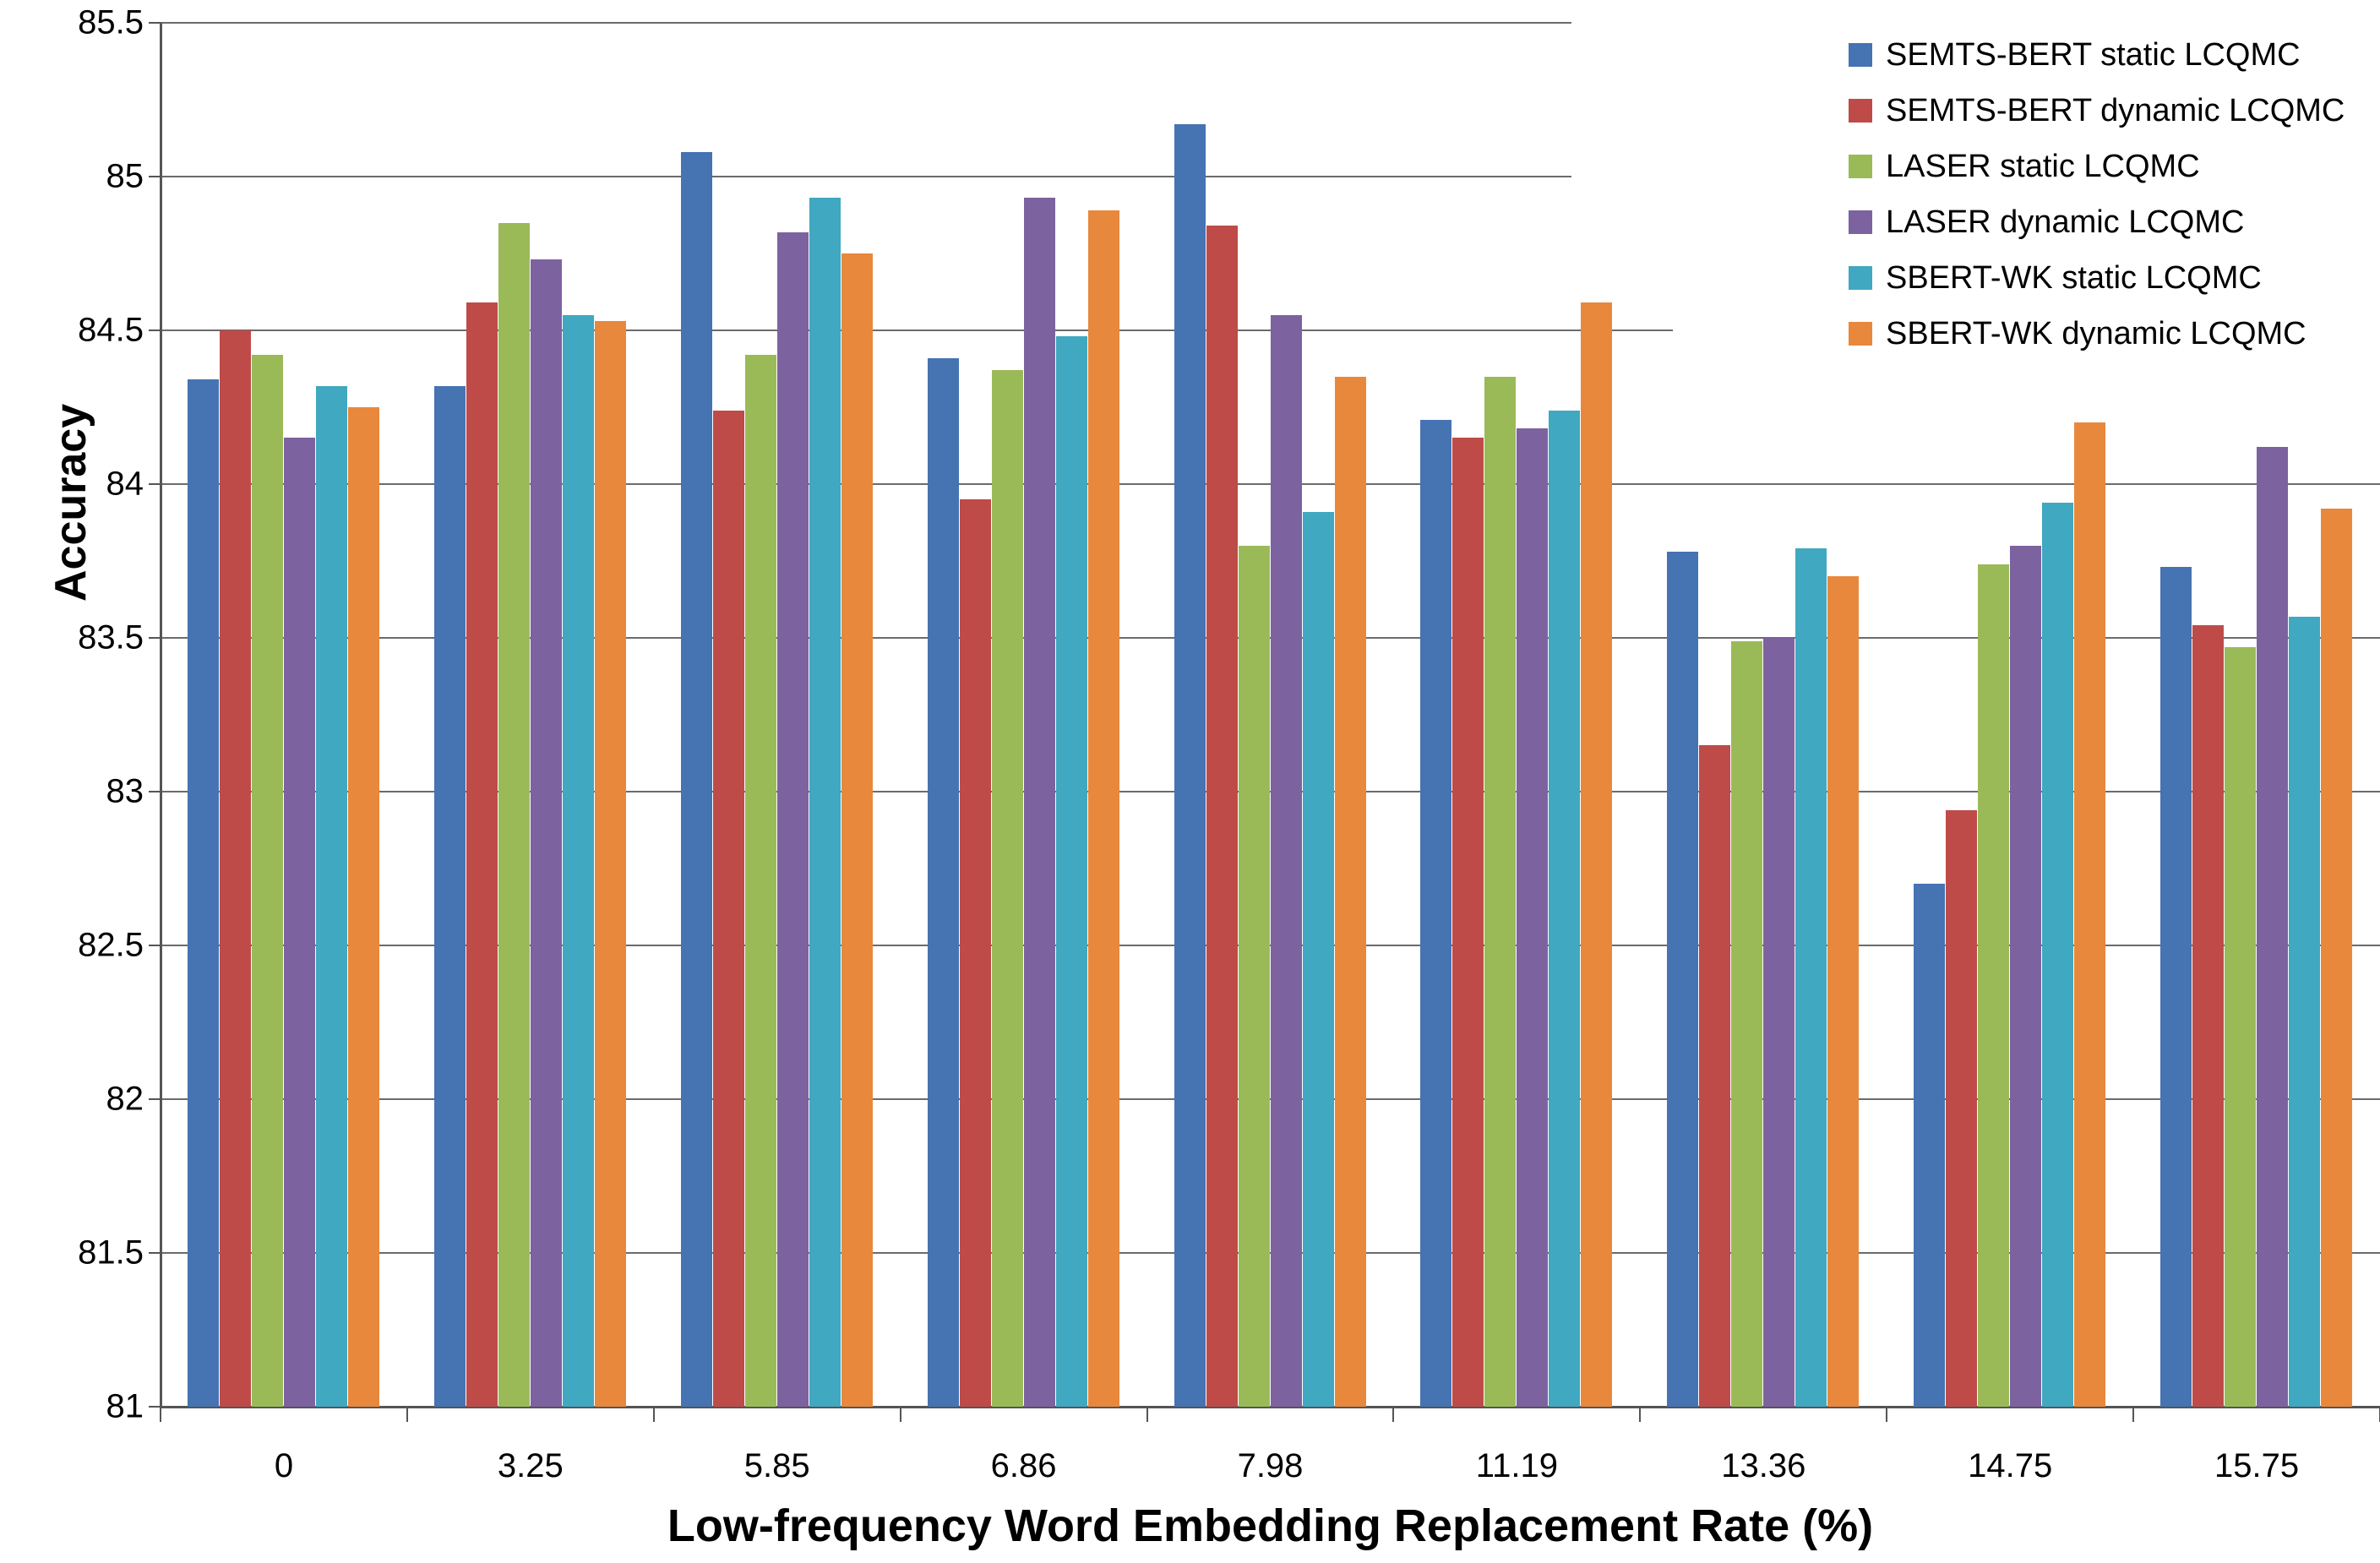  Describe the element at coordinates (111, 330) in the screenshot. I see `y-tick-label: 84.5` at that location.